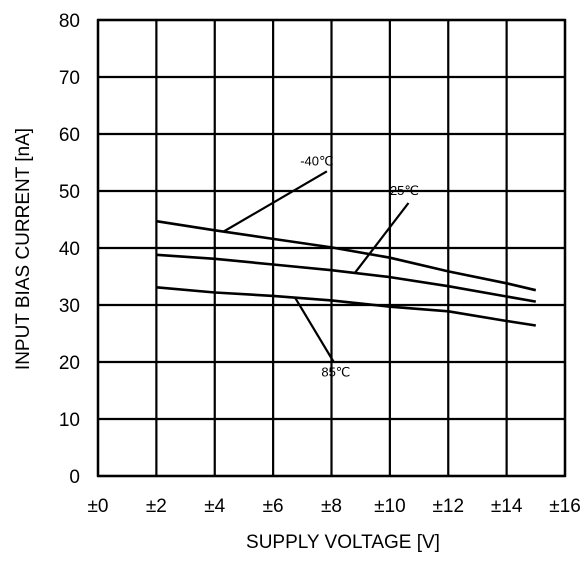  Describe the element at coordinates (565, 506) in the screenshot. I see `x-tick-label: ±16` at that location.